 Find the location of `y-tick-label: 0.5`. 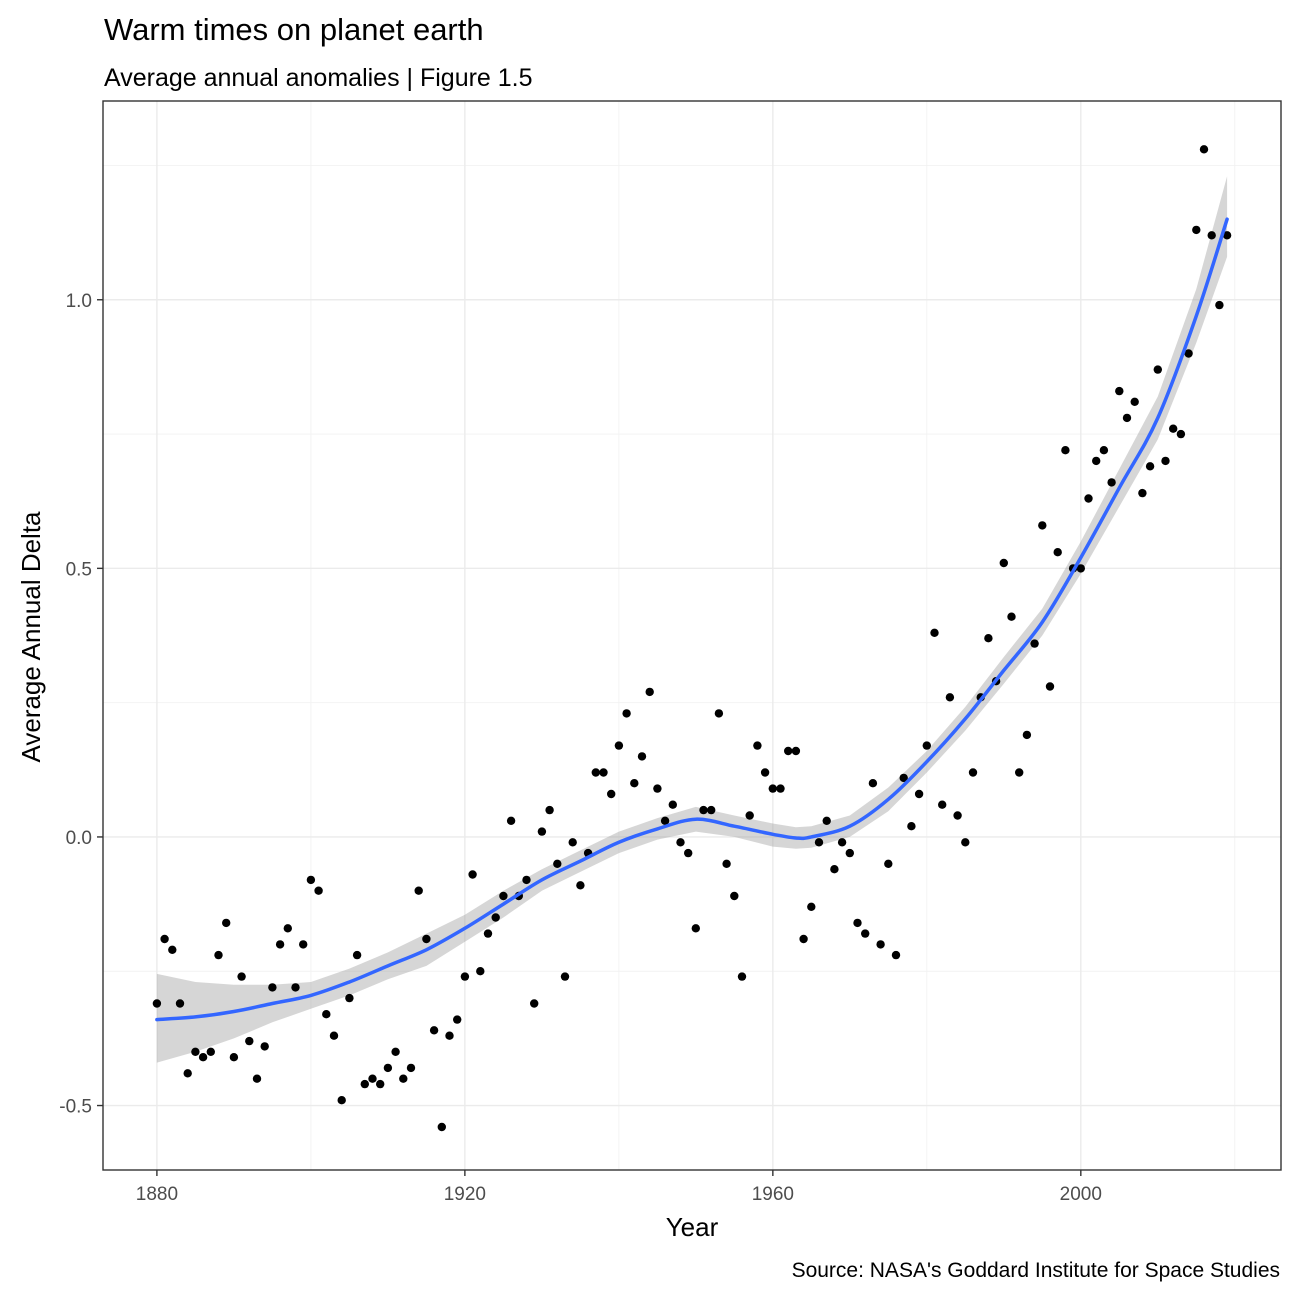

y-tick-label: 0.5 is located at coordinates (79, 569).